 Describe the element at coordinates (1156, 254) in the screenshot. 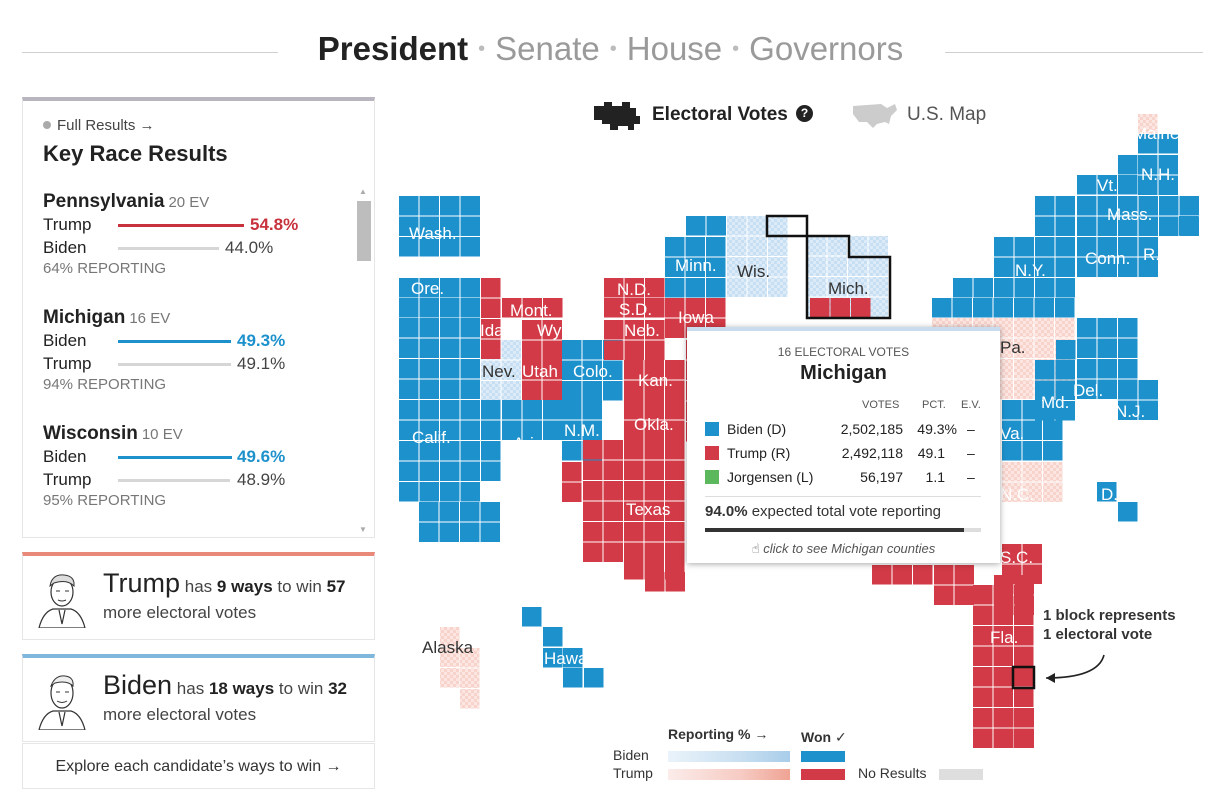

I see `state-label-ri: R.I.` at that location.